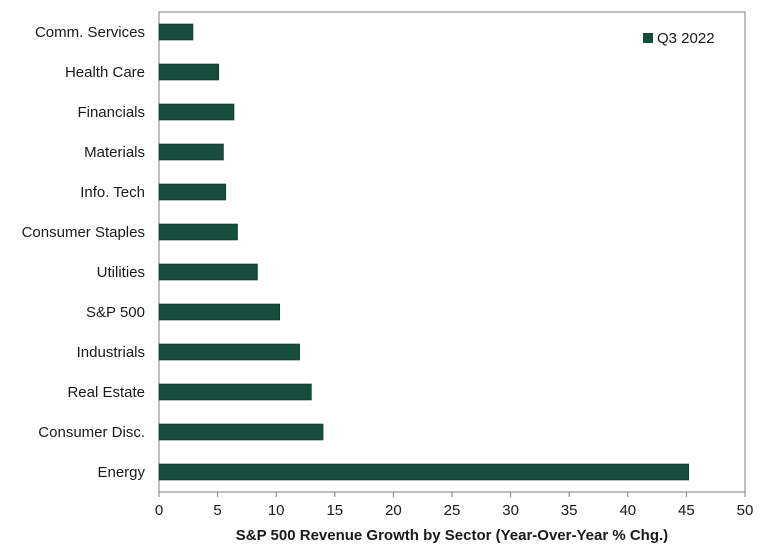 The height and width of the screenshot is (557, 767). Describe the element at coordinates (111, 112) in the screenshot. I see `category-label: Financials` at that location.